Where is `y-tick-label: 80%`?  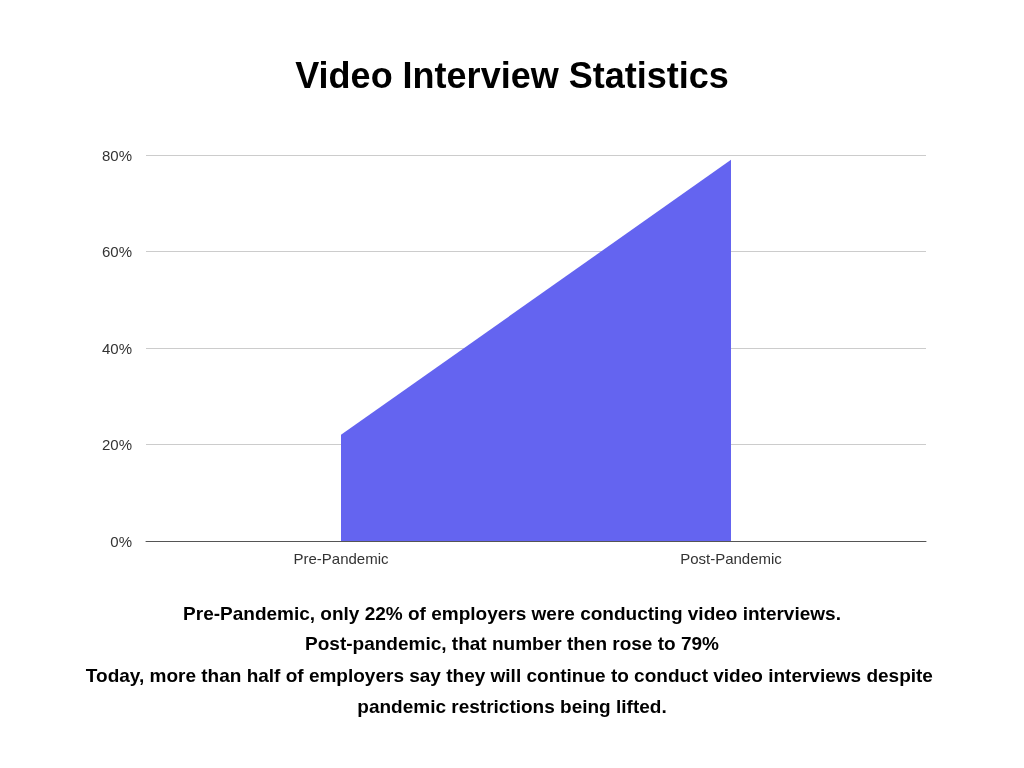 y-tick-label: 80% is located at coordinates (116, 155).